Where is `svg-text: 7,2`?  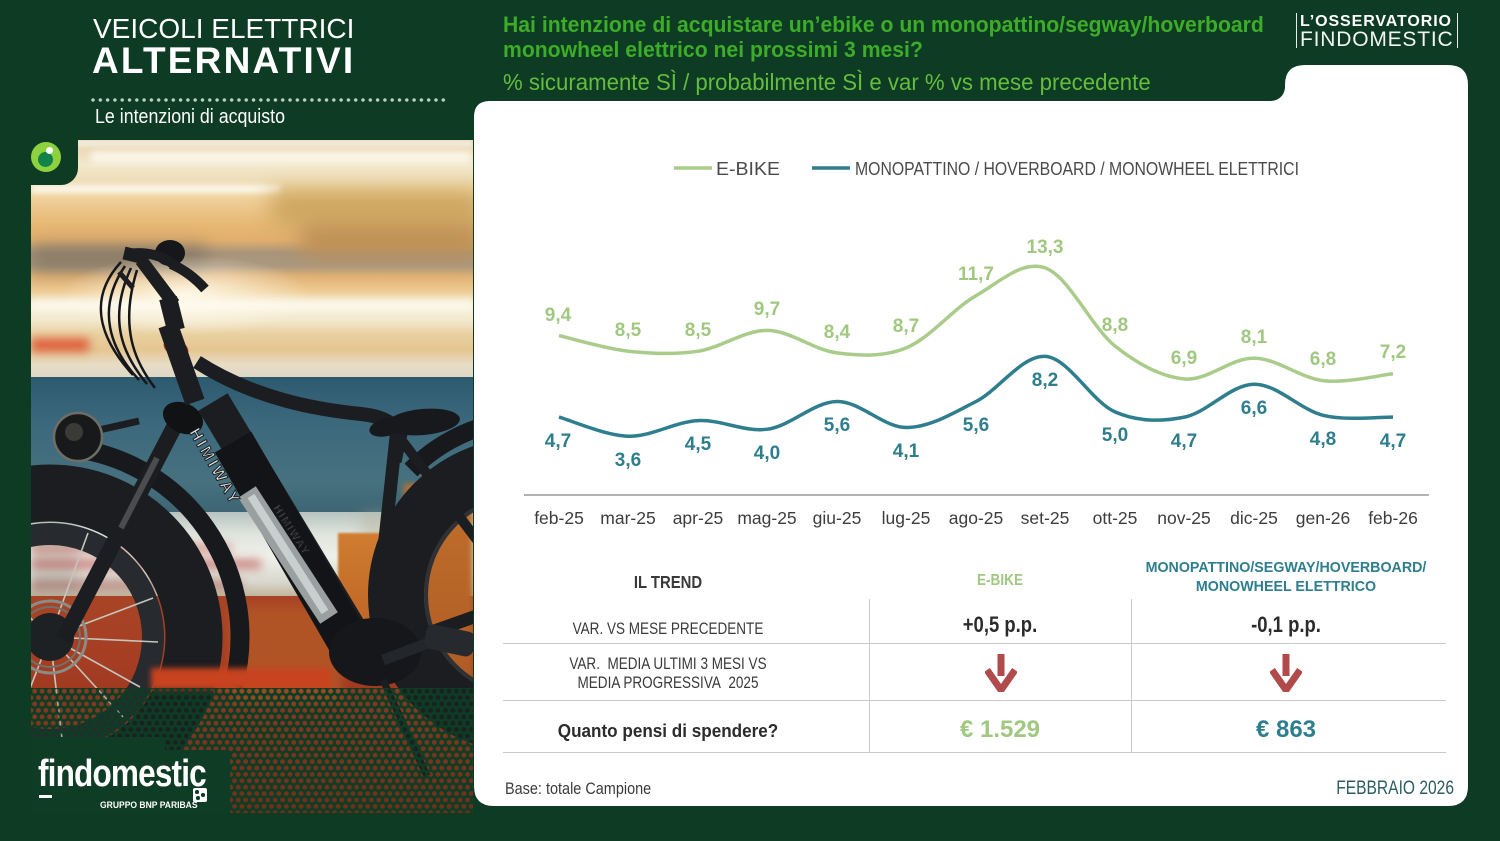 svg-text: 7,2 is located at coordinates (1393, 352).